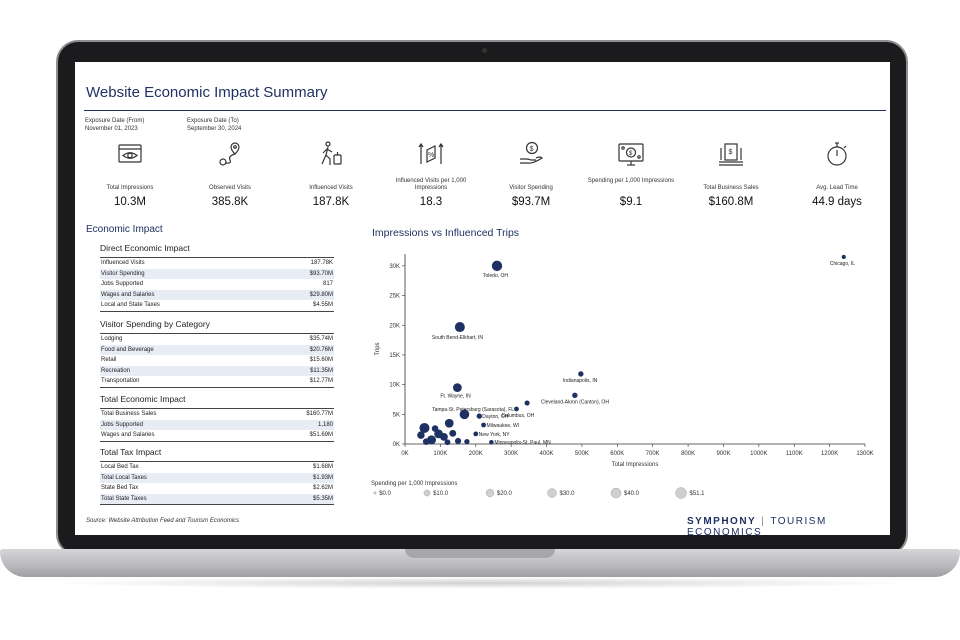 The height and width of the screenshot is (640, 960). I want to click on row-label: Transportation, so click(120, 381).